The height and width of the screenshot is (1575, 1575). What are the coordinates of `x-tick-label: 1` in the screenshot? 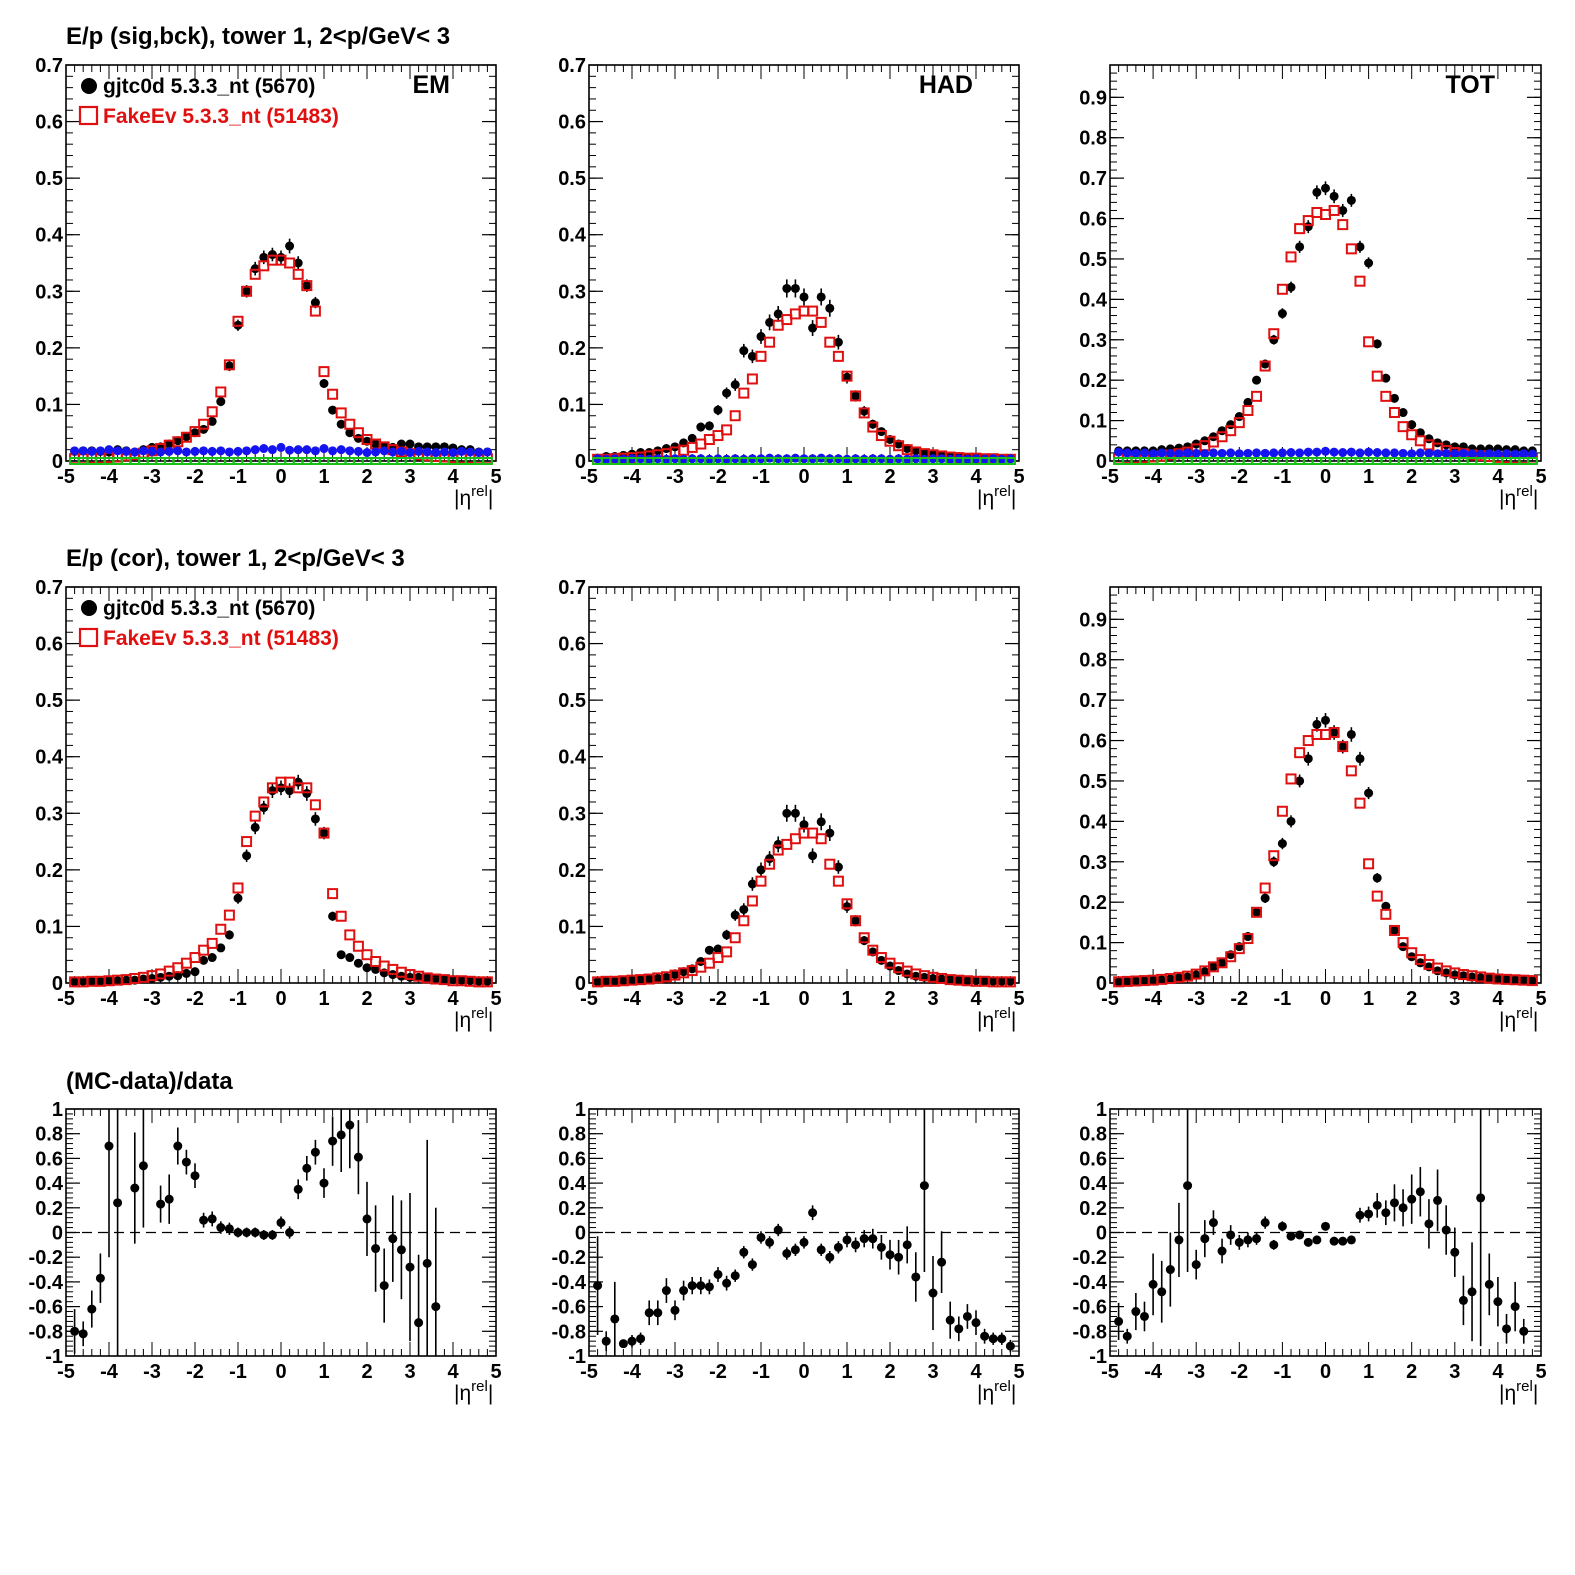 It's located at (323, 477).